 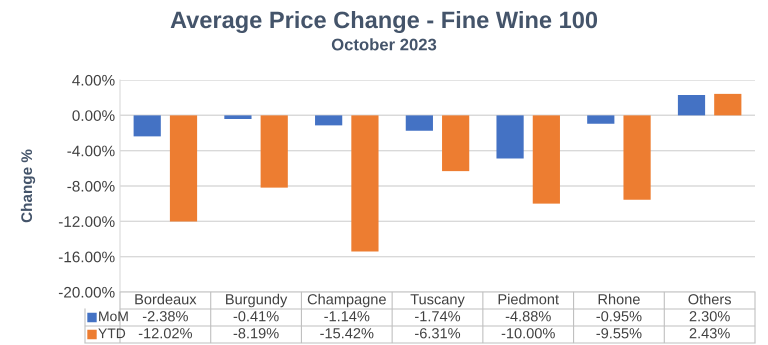 What do you see at coordinates (165, 333) in the screenshot?
I see `data-label: -12.02%` at bounding box center [165, 333].